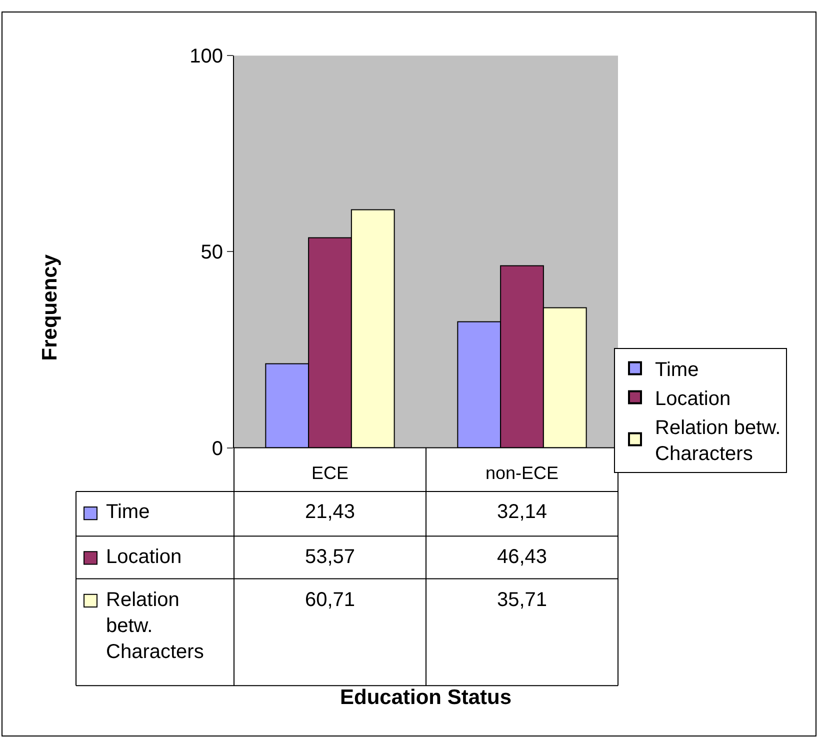 Image resolution: width=818 pixels, height=750 pixels. What do you see at coordinates (330, 472) in the screenshot?
I see `x-tick-label: ECE` at bounding box center [330, 472].